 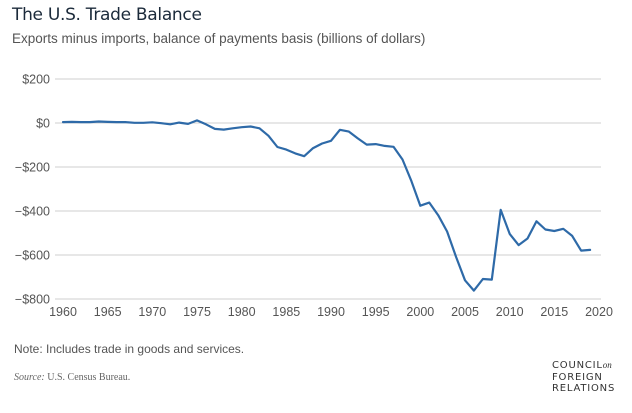 What do you see at coordinates (107, 15) in the screenshot?
I see `chart-title: The U.S. Trade Balance` at bounding box center [107, 15].